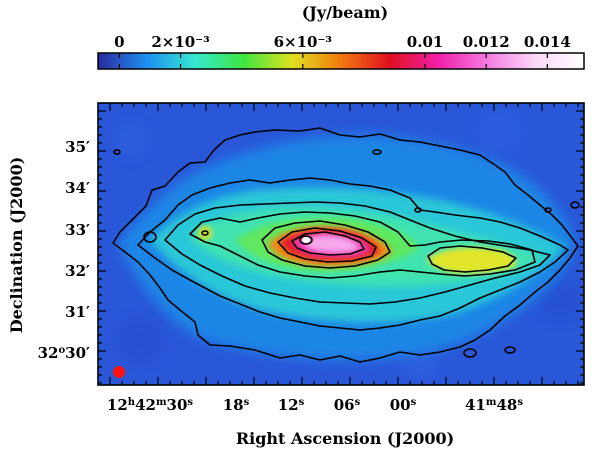 The height and width of the screenshot is (465, 598). I want to click on contour-blob-se, so click(510, 350).